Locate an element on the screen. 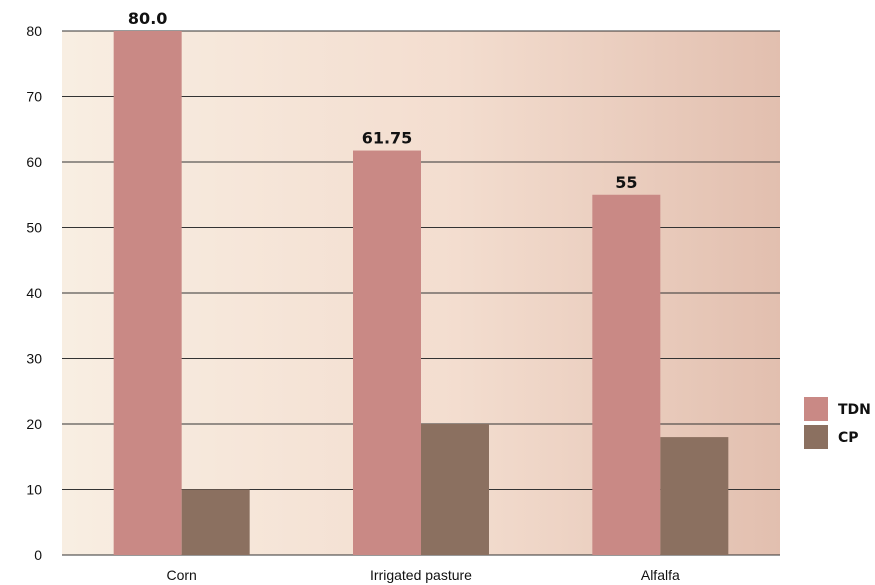  bar-tdn-irrigated-pasture is located at coordinates (387, 352).